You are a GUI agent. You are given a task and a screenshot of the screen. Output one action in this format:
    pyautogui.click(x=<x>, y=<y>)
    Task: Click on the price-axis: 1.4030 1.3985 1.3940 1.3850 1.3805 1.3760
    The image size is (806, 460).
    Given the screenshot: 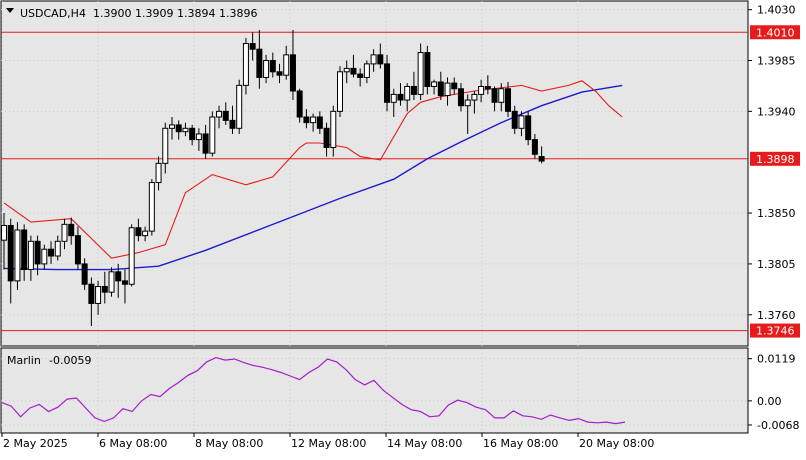 What is the action you would take?
    pyautogui.click(x=772, y=163)
    